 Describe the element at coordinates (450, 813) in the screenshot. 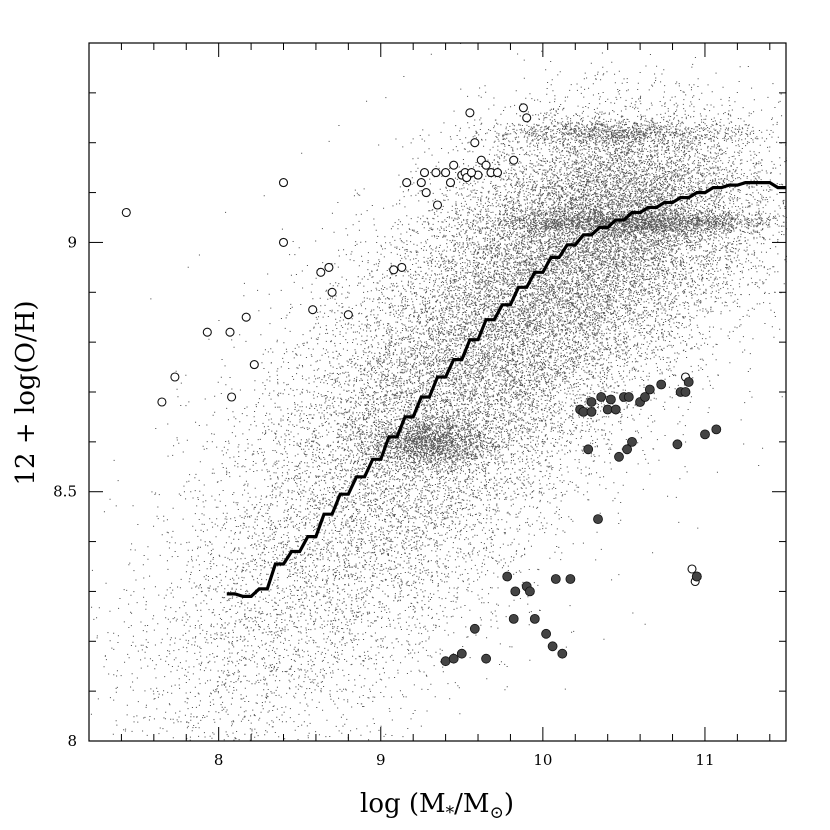

I see `x-axis-label-sub1: *` at that location.